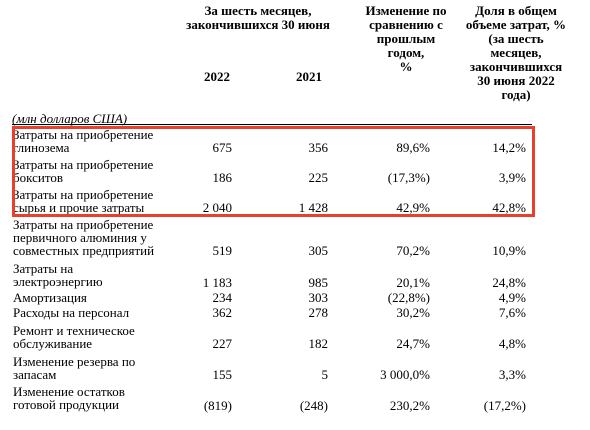  What do you see at coordinates (413, 147) in the screenshot?
I see `change-value: 89,6%` at bounding box center [413, 147].